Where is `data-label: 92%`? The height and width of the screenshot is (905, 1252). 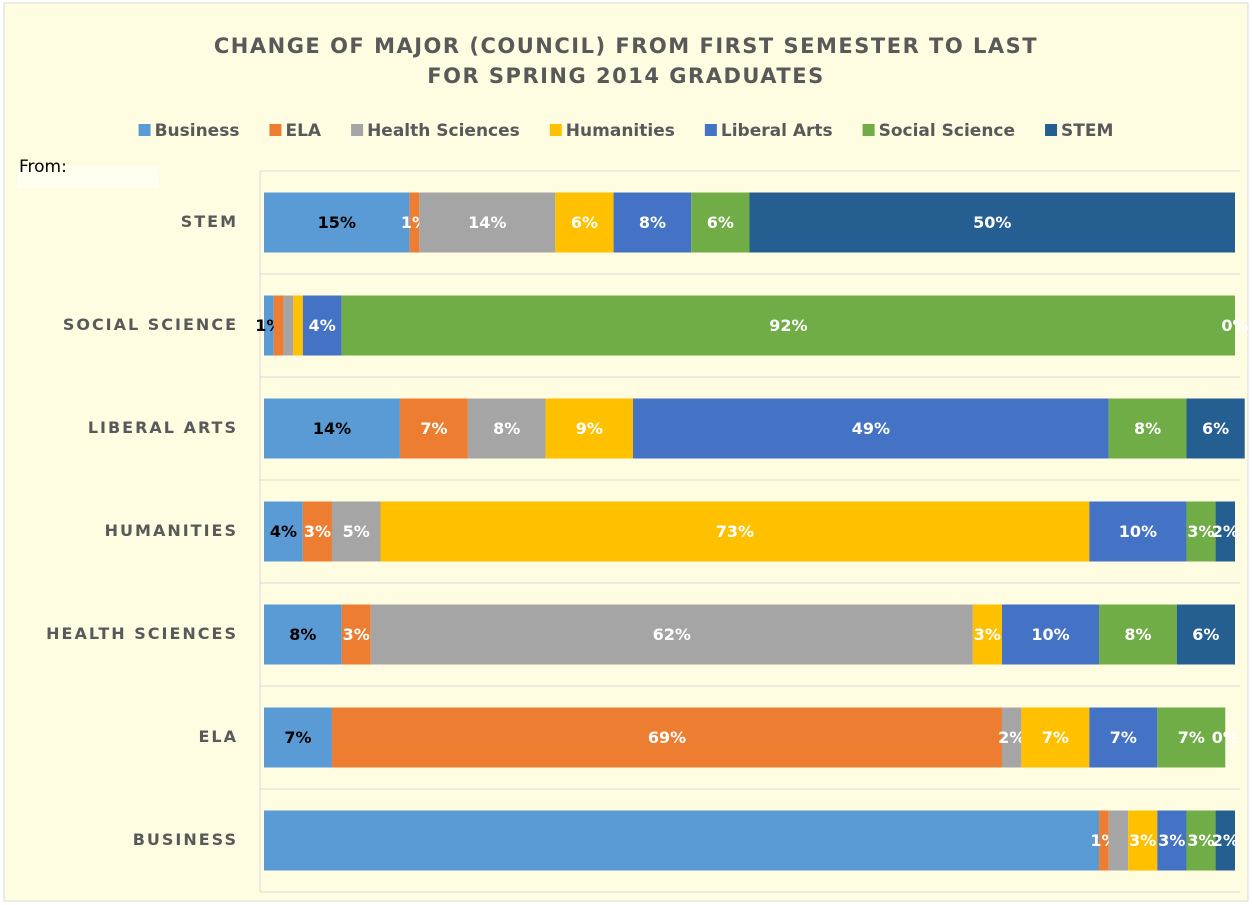
data-label: 92% is located at coordinates (788, 325).